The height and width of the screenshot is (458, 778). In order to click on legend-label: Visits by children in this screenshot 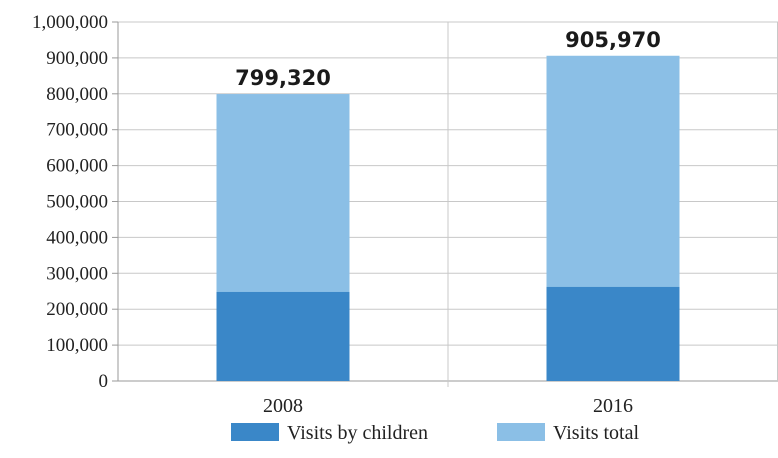, I will do `click(357, 433)`.